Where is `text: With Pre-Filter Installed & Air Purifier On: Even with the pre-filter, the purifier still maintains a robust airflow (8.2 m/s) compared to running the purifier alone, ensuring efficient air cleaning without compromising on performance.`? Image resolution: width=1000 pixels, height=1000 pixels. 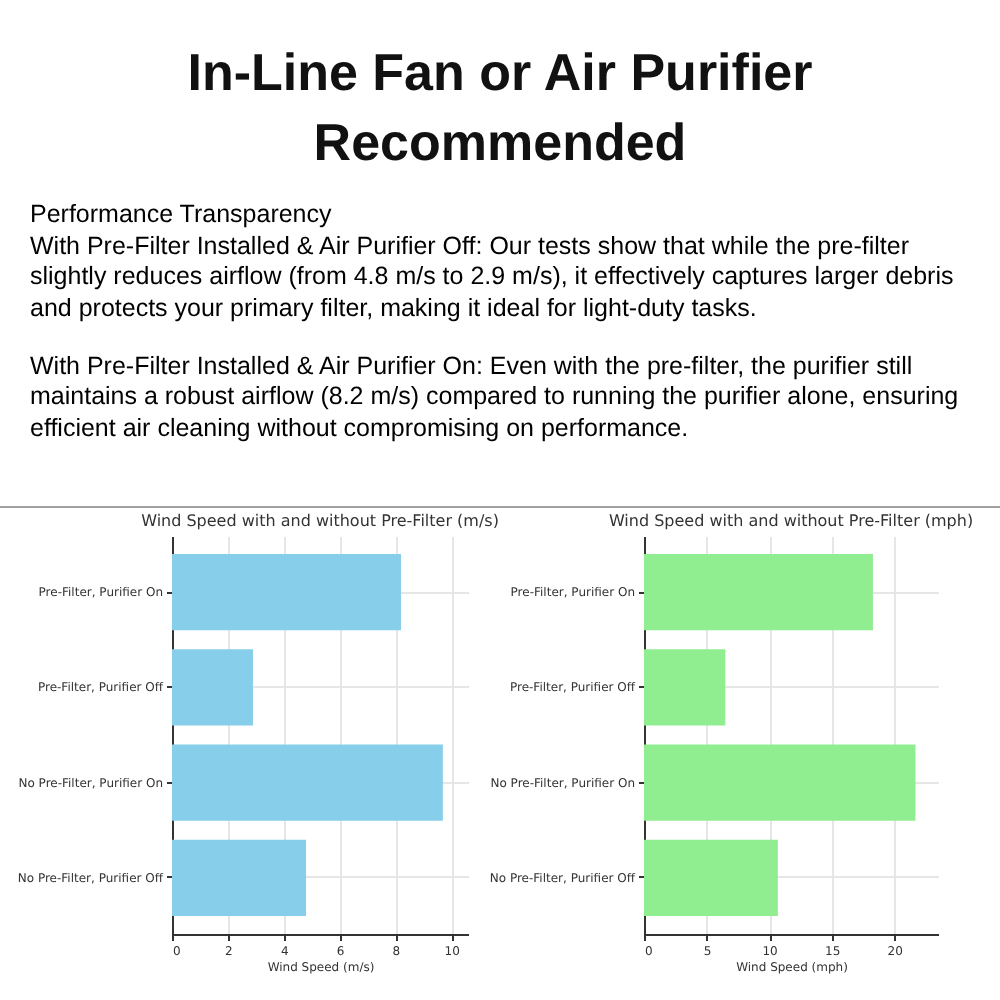
text: With Pre-Filter Installed & Air Purifier On: Even with the pre-filter, the purifier still maintains a robust airflow (8.2 m/s) compared to running the purifier alone, ensuring efficient air cleaning without compromising on performance. is located at coordinates (495, 397).